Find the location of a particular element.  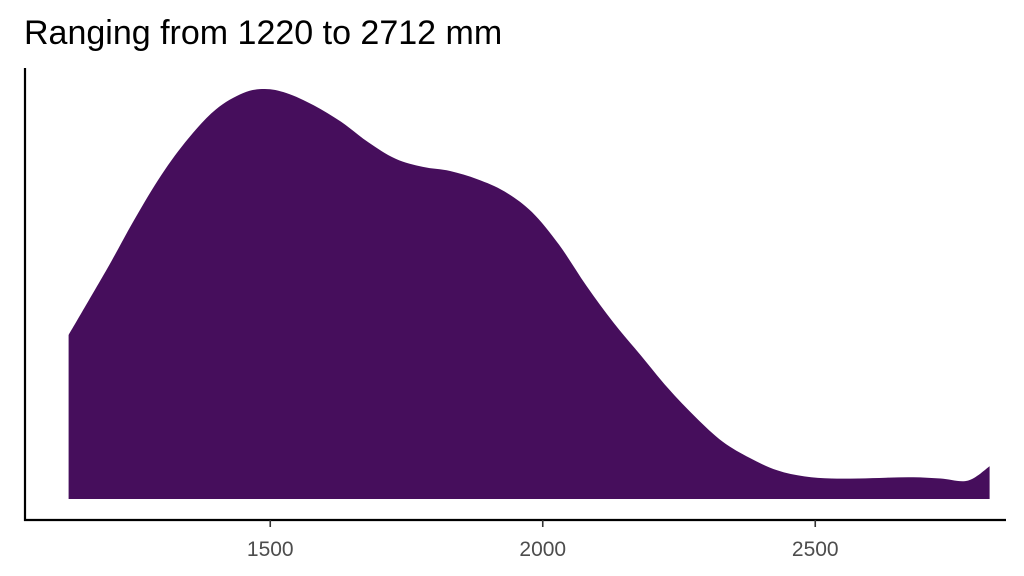

chart-title: Ranging from 1220 to 2712 mm is located at coordinates (263, 33).